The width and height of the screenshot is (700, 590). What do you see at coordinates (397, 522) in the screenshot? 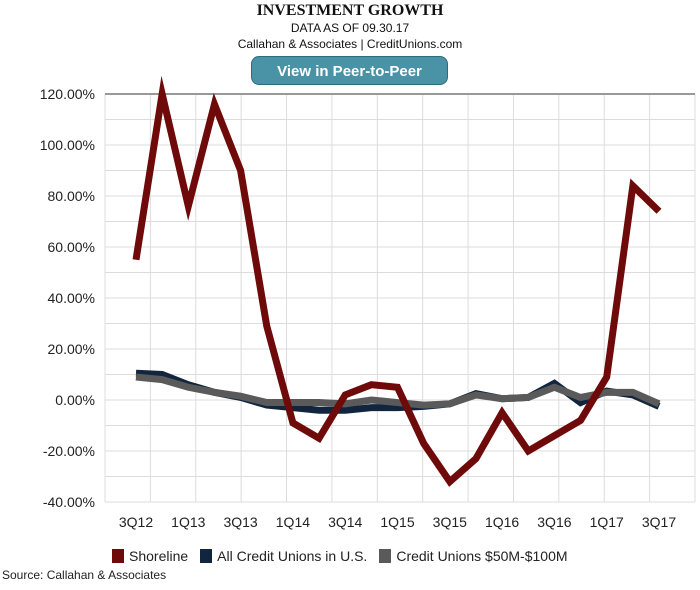
I see `x-tick-label: 1Q15` at bounding box center [397, 522].